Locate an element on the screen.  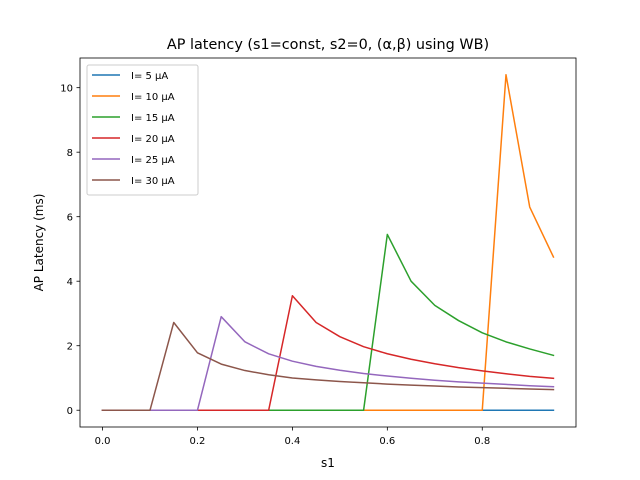
legend-label-3: I= 20 μA is located at coordinates (153, 139).